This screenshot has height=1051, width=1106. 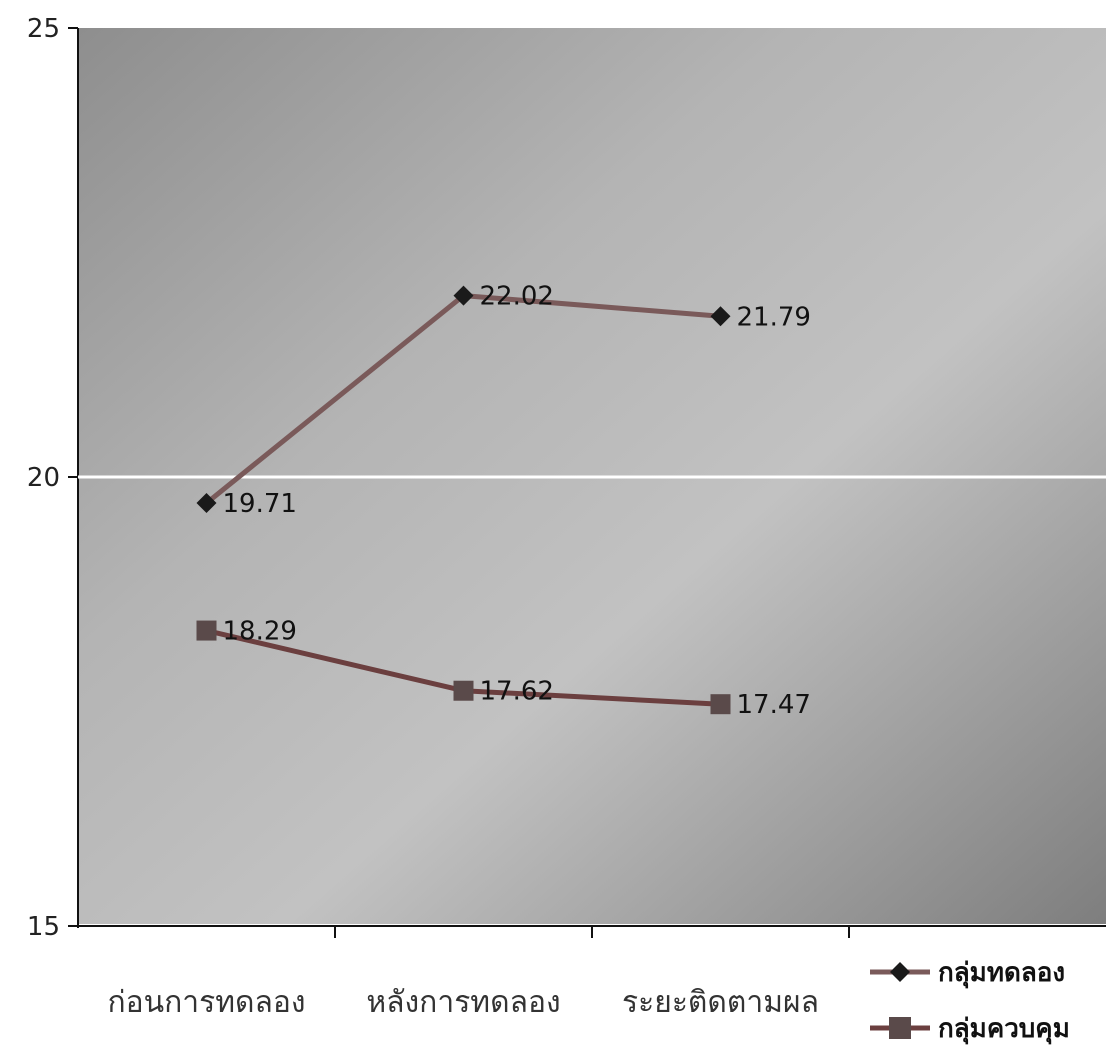 What do you see at coordinates (517, 297) in the screenshot?
I see `data-label: 22.02` at bounding box center [517, 297].